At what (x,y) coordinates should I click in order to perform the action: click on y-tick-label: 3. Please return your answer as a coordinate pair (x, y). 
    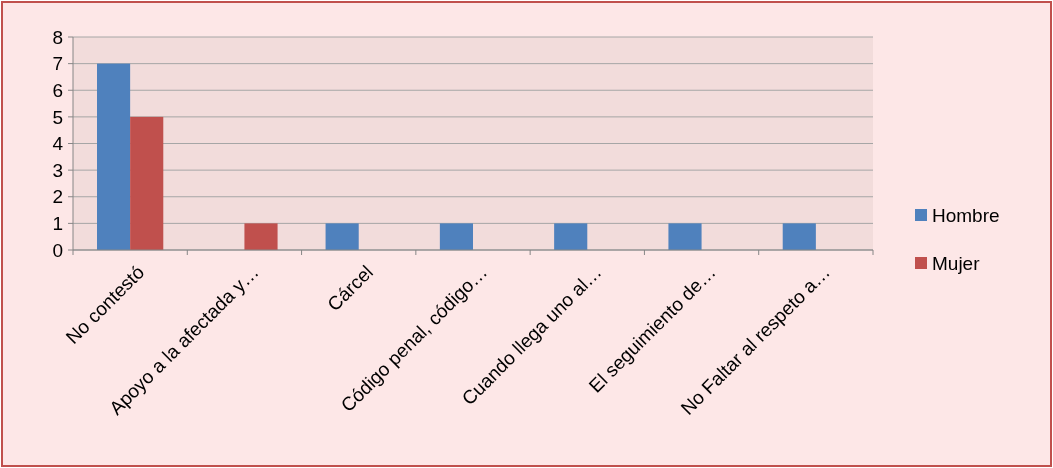
    Looking at the image, I should click on (57, 170).